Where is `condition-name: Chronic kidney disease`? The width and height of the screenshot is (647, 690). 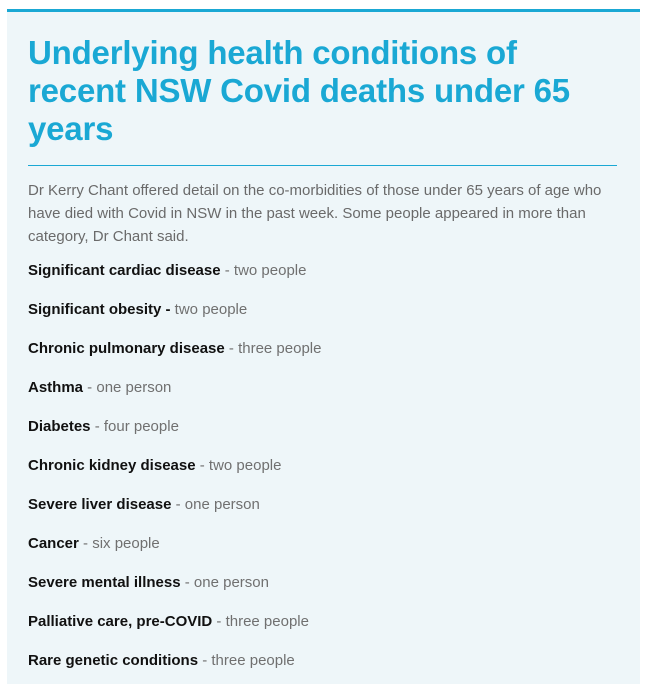 condition-name: Chronic kidney disease is located at coordinates (112, 465).